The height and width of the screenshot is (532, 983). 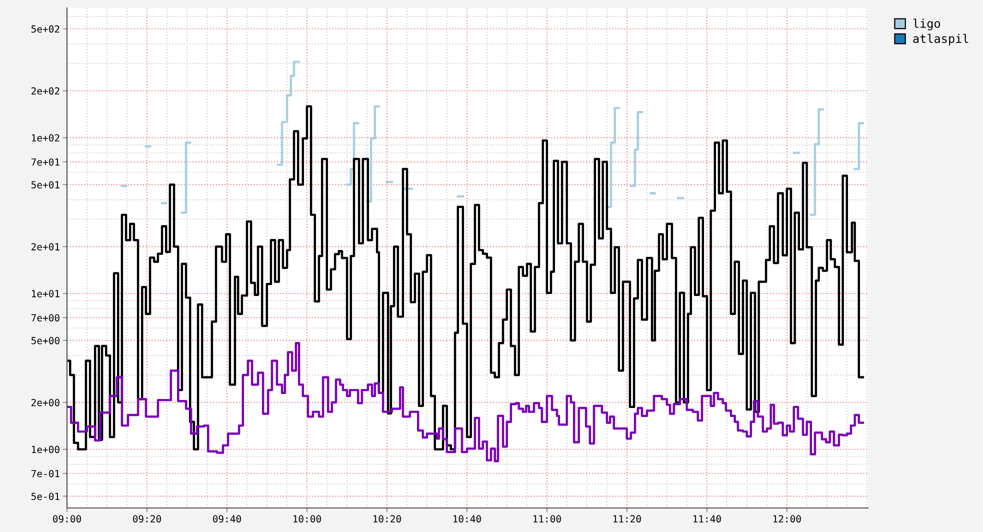 I want to click on x-tick-label: 10:00, so click(x=307, y=519).